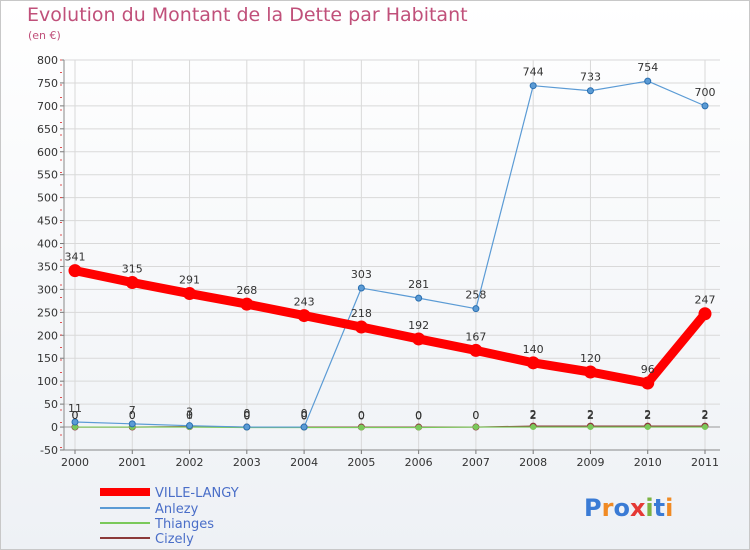 The image size is (750, 550). I want to click on data-label: 258, so click(475, 295).